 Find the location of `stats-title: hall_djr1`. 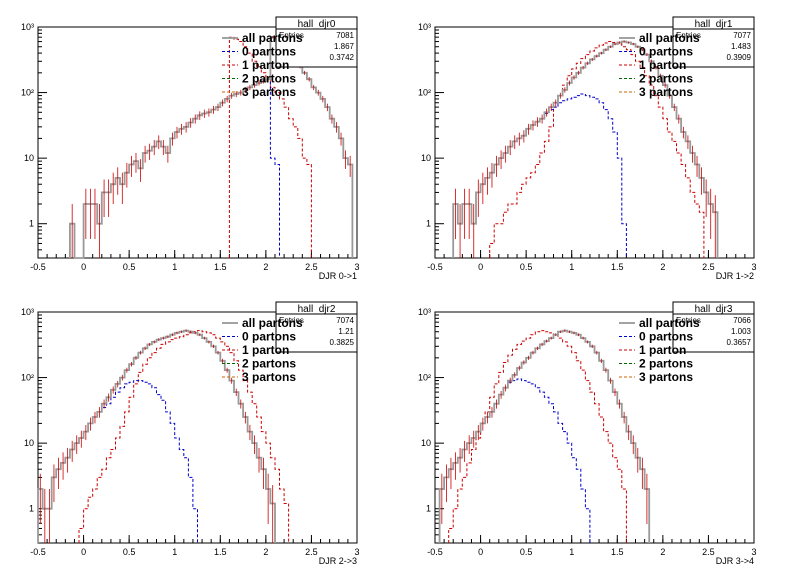

stats-title: hall_djr1 is located at coordinates (714, 24).